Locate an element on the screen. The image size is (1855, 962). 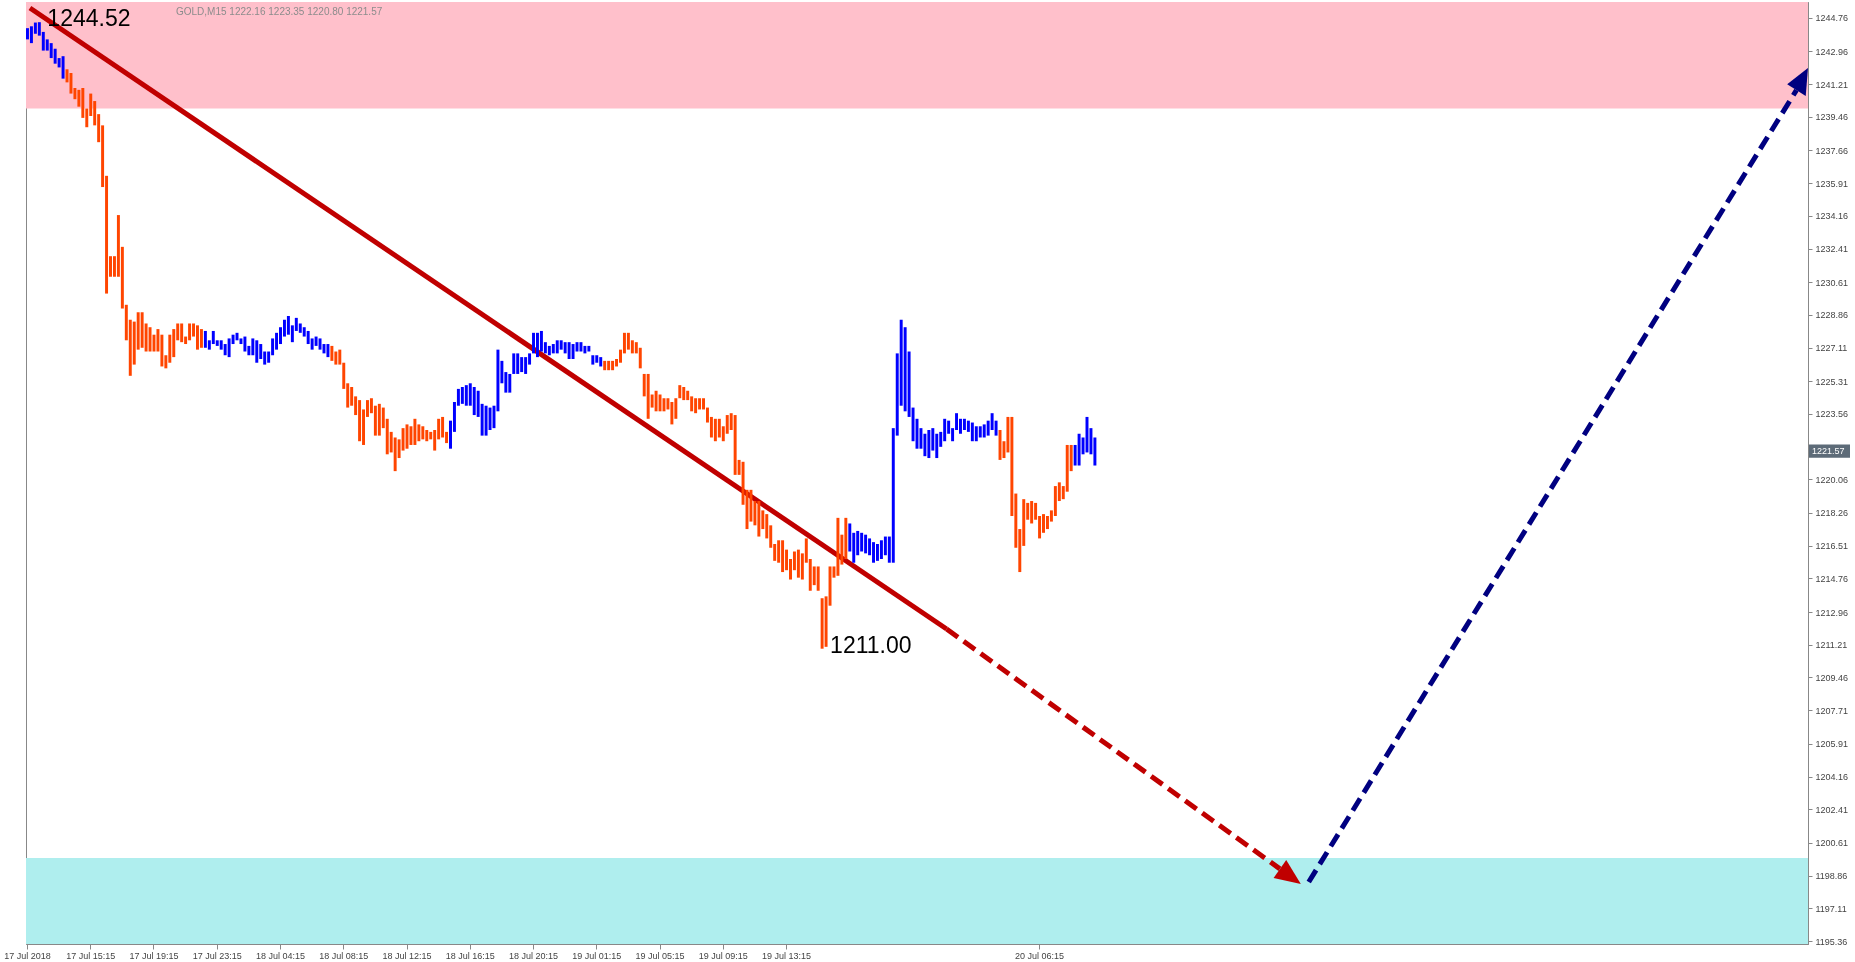
y-tick-label: 1204.16 is located at coordinates (1832, 777).